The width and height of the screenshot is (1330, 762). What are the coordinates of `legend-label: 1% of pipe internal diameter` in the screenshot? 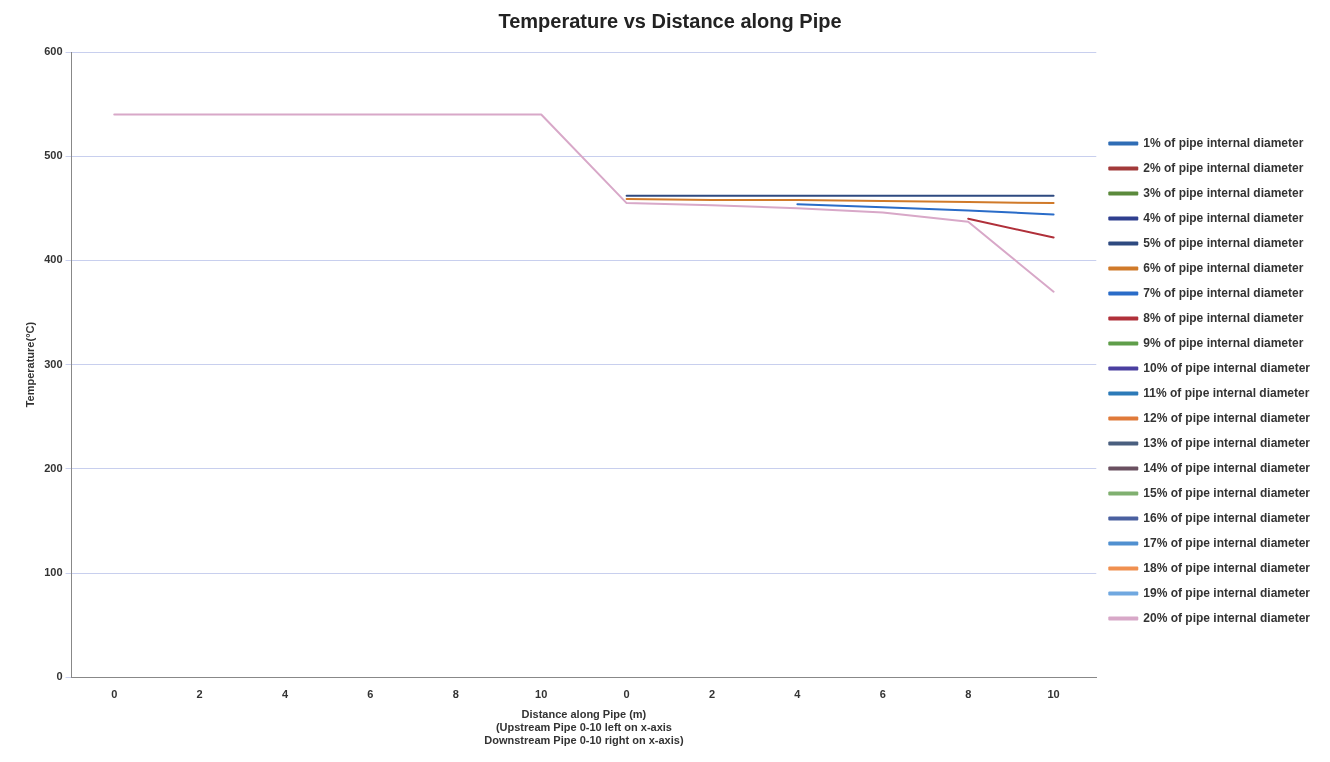 It's located at (1223, 142).